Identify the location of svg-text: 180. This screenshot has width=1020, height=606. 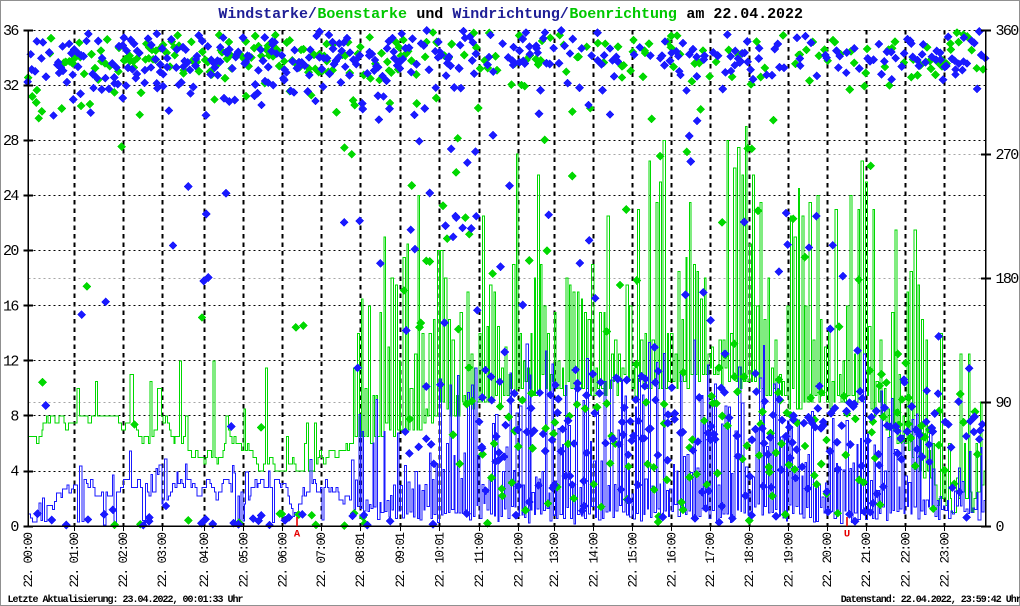
(1008, 279).